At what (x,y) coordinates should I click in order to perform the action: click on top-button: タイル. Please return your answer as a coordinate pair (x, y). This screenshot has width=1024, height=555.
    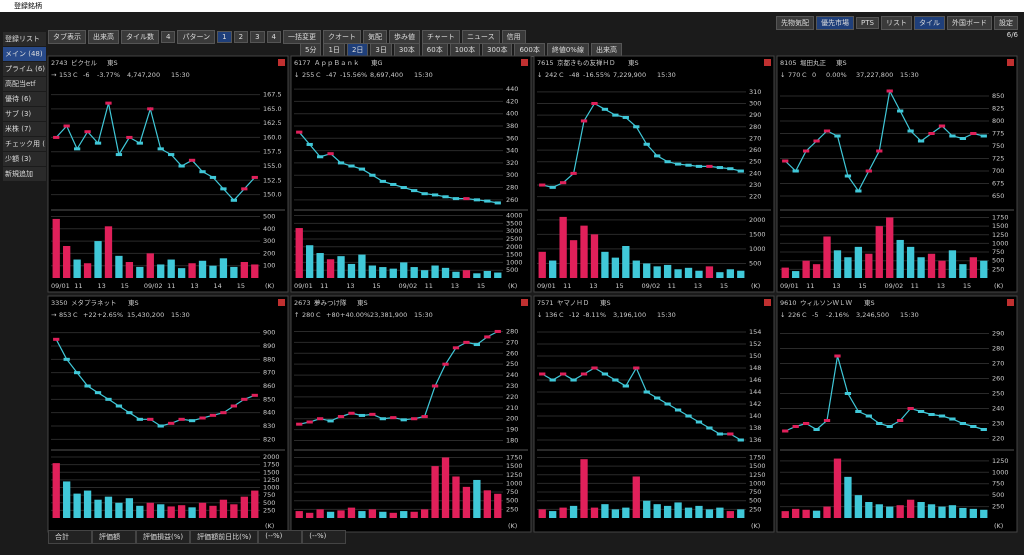
    Looking at the image, I should click on (929, 23).